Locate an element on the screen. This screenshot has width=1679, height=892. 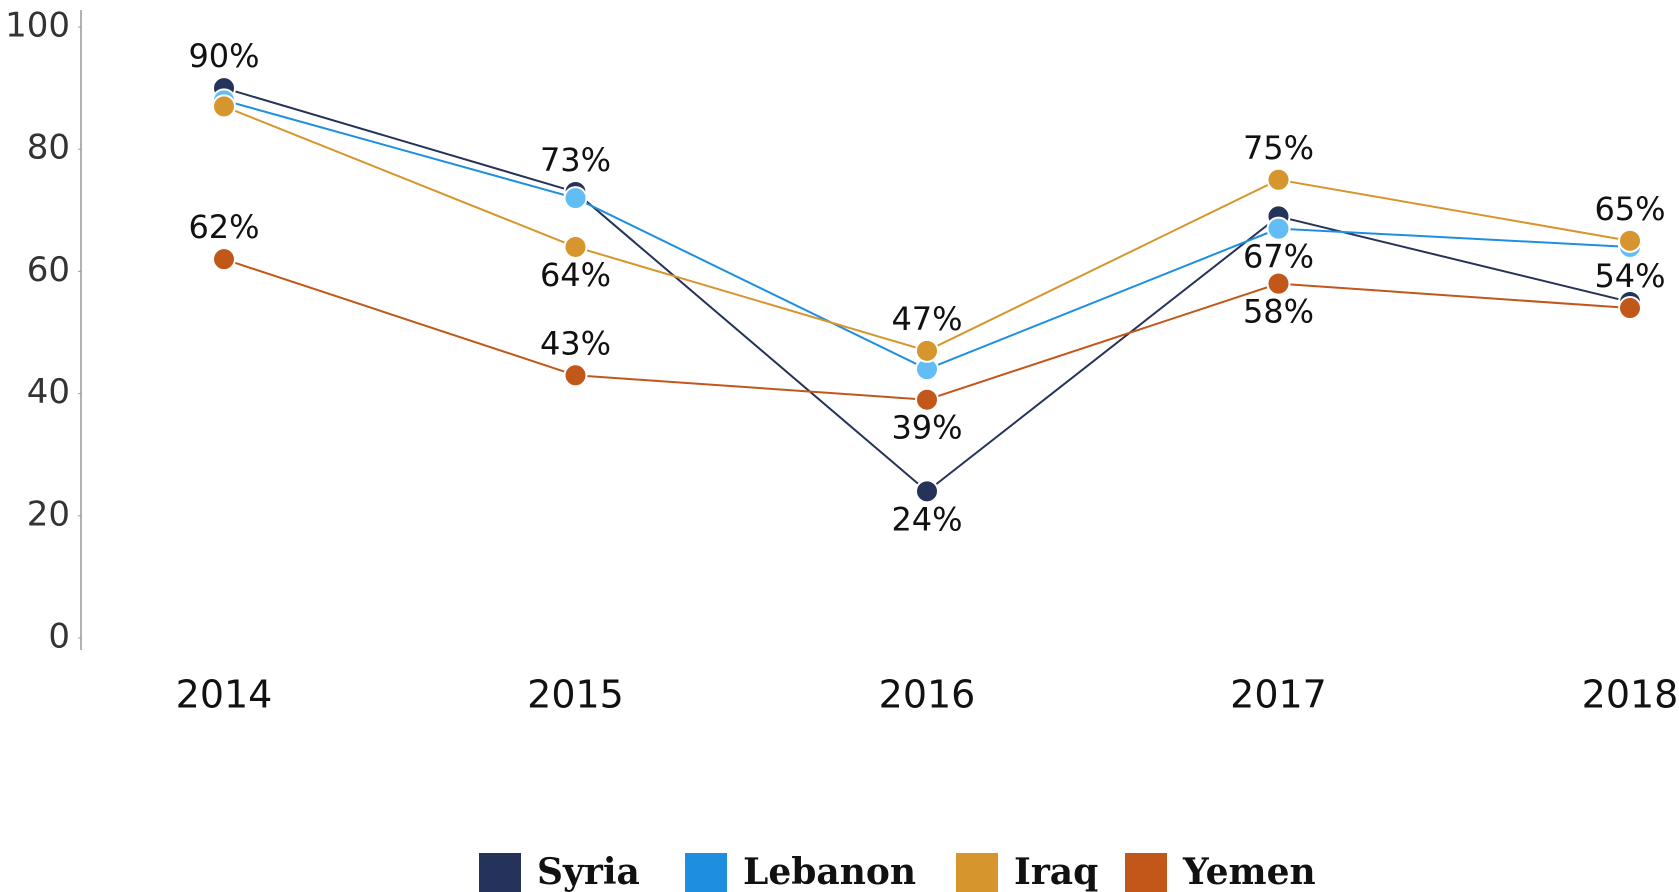
data-label: 67% is located at coordinates (1278, 257).